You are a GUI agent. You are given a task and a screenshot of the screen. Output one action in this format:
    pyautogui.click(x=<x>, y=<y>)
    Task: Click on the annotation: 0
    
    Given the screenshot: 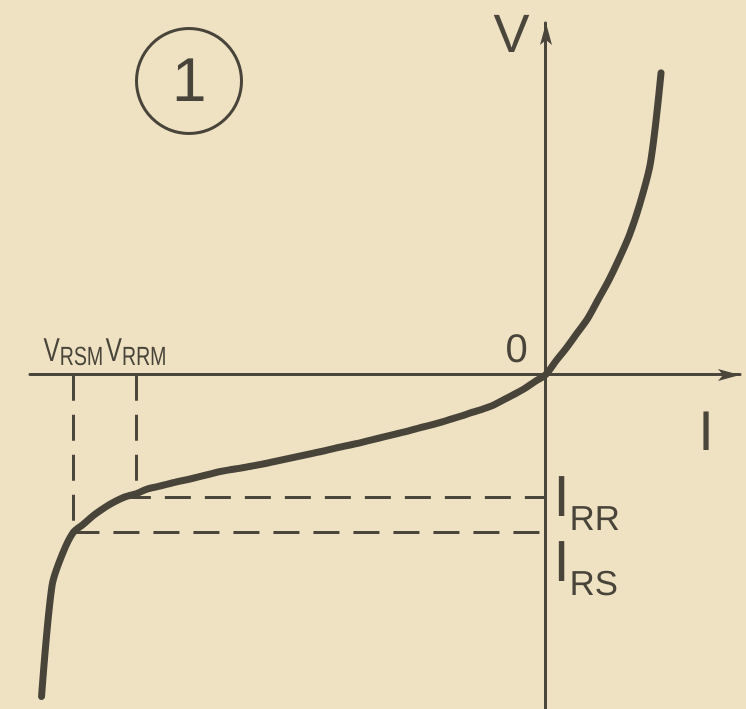 What is the action you would take?
    pyautogui.click(x=517, y=348)
    